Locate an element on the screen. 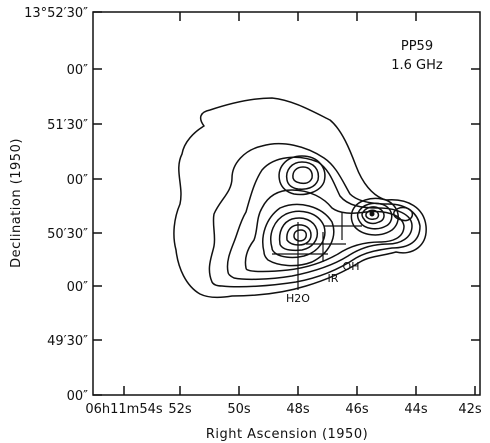  x-axis-title: Right Ascension (1950) is located at coordinates (287, 434).